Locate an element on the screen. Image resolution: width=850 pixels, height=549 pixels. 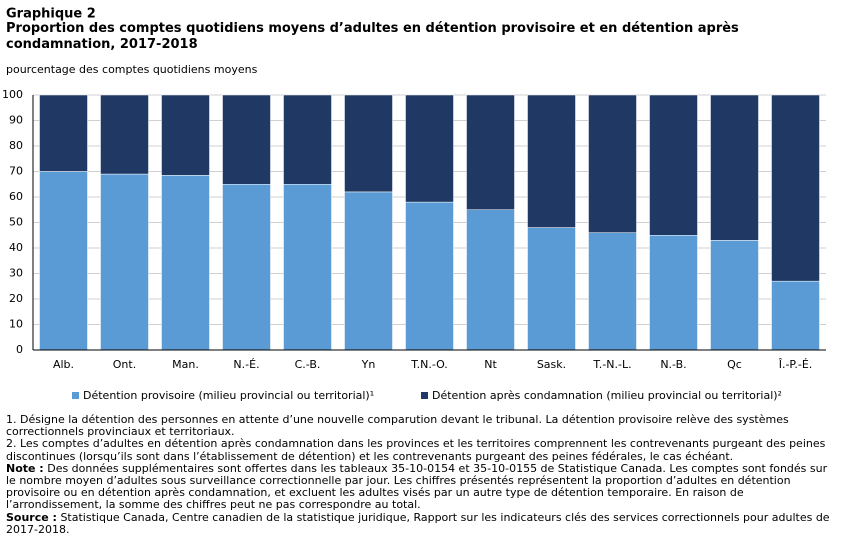
chart-label: Graphique 2 is located at coordinates (51, 14).